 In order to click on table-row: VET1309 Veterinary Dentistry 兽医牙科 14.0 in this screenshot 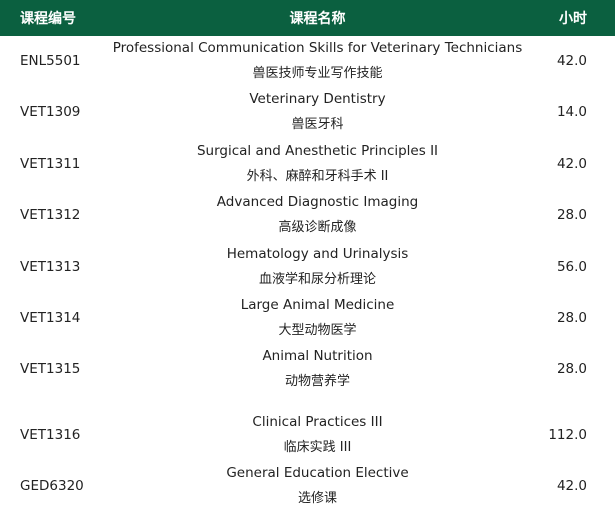, I will do `click(307, 112)`.